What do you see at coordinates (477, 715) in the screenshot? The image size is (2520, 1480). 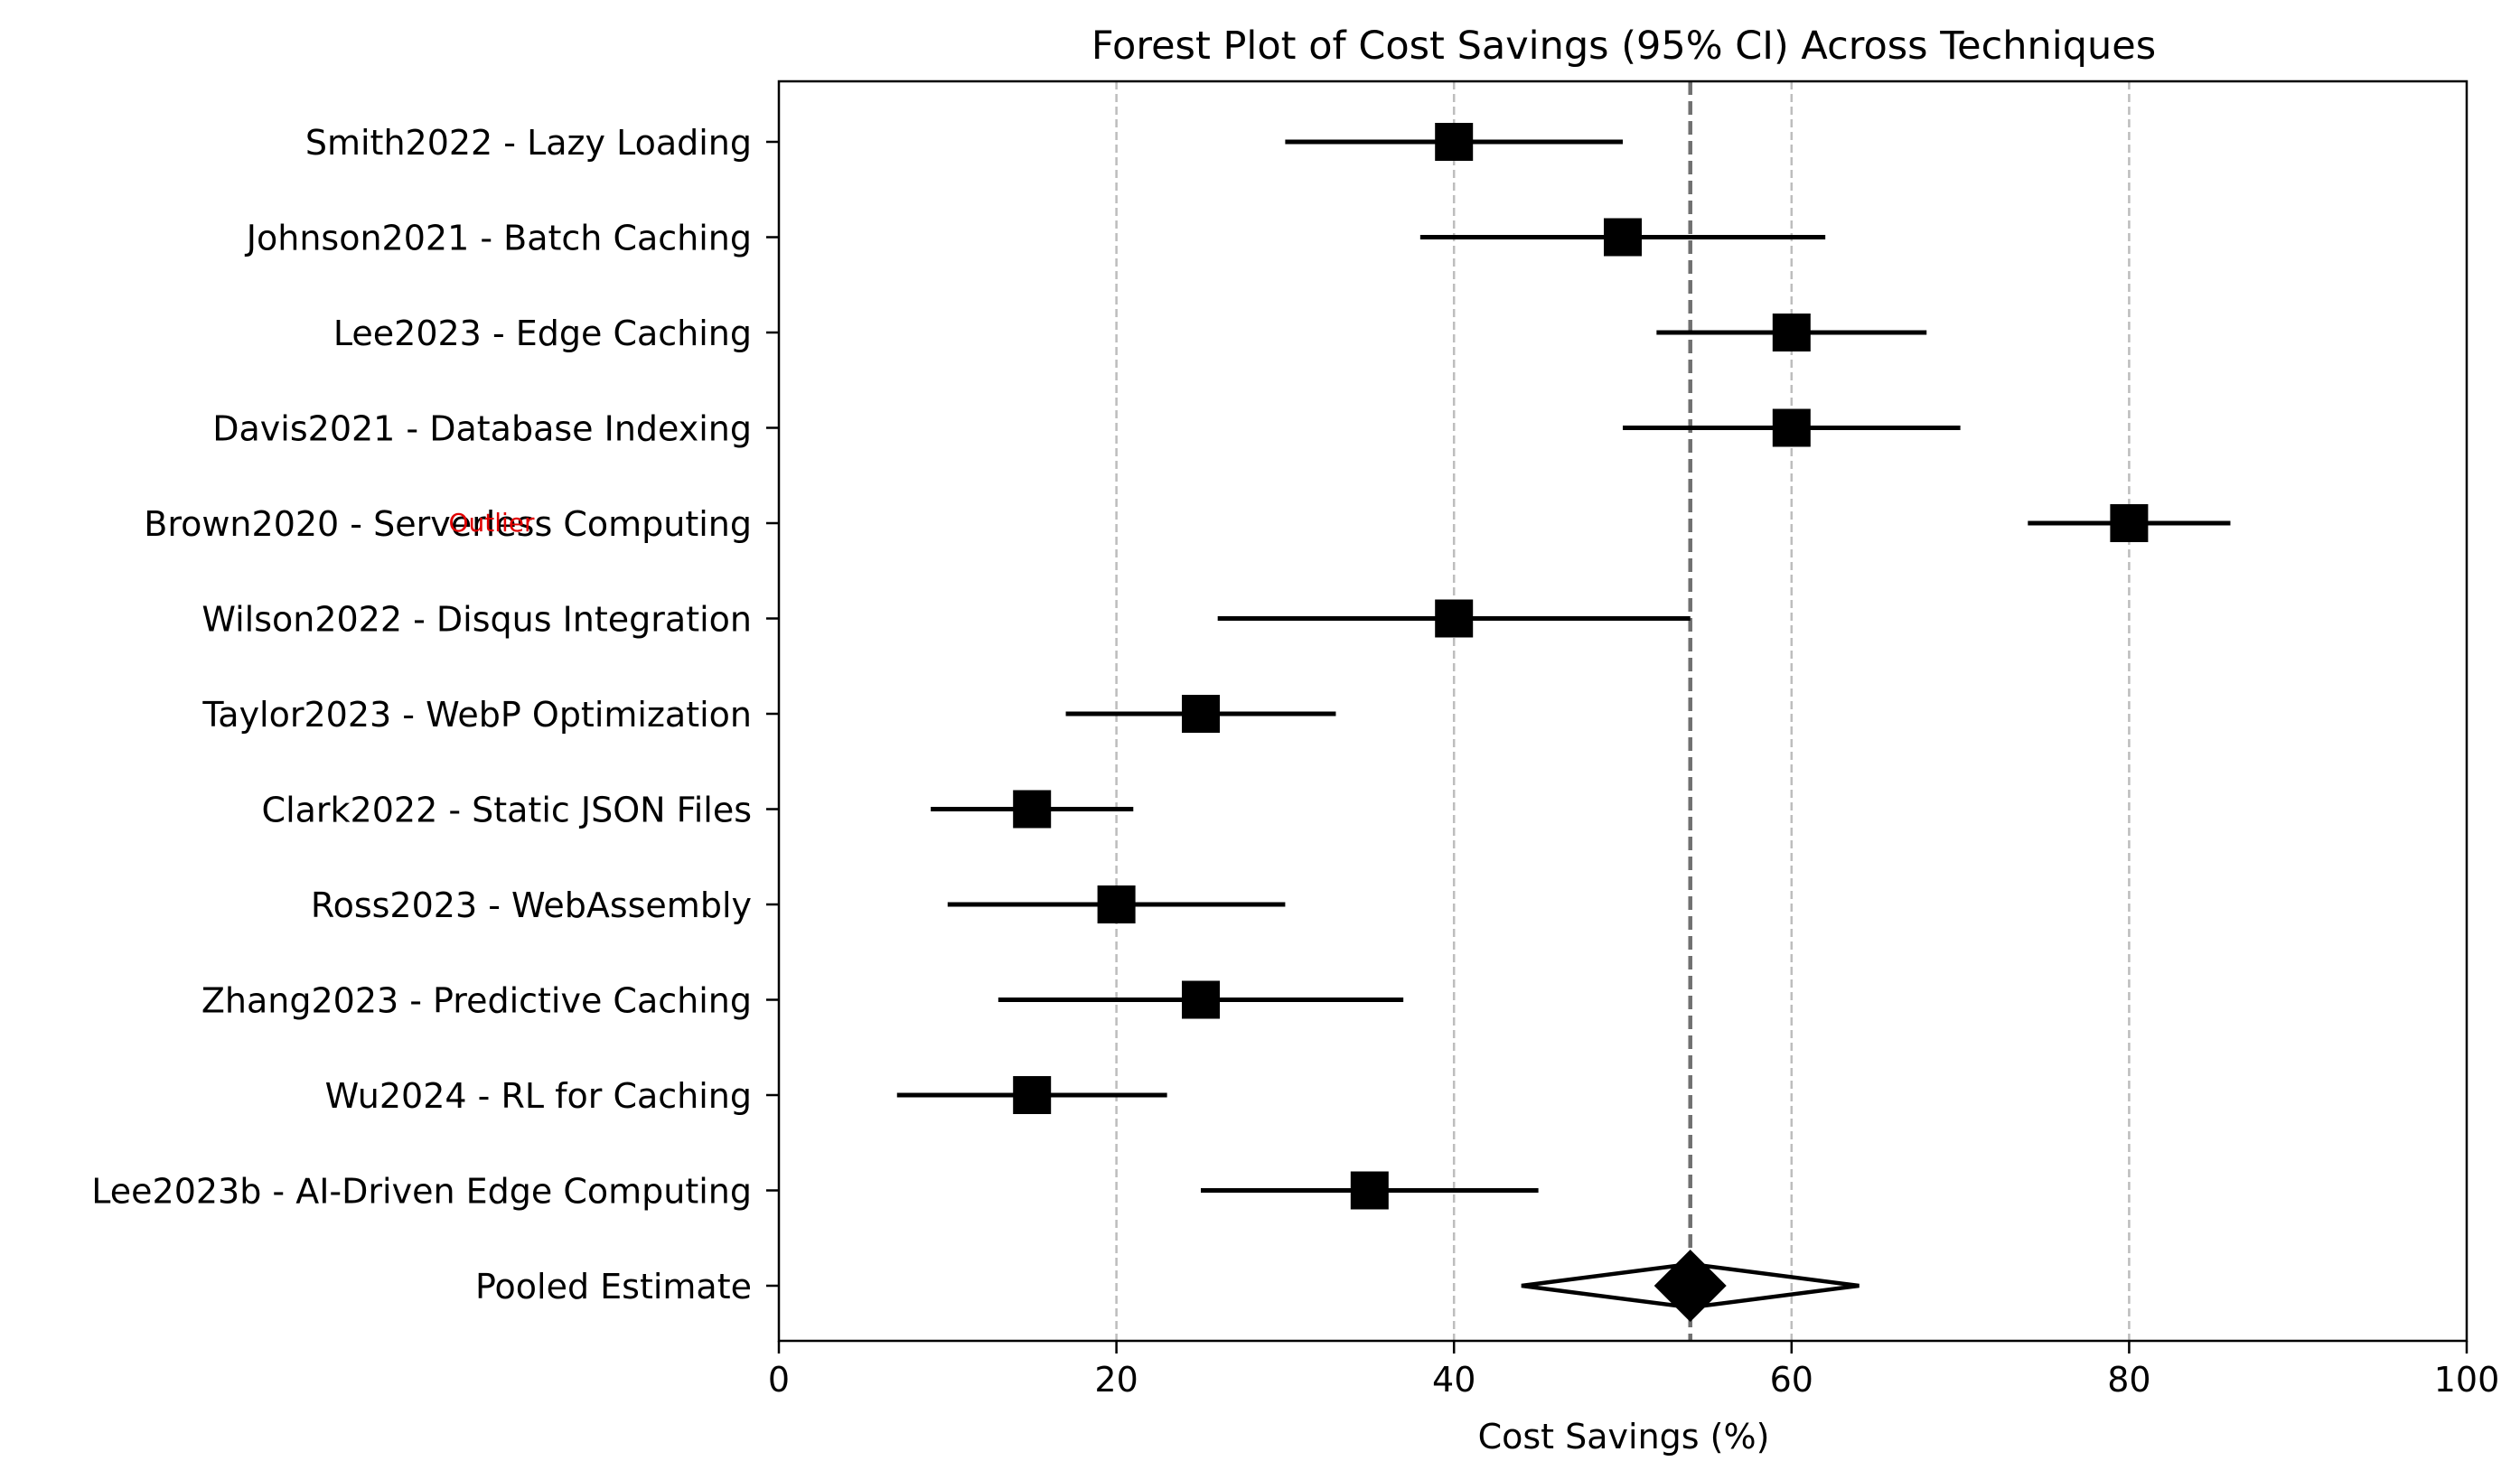 I see `y-tick-label-7: Taylor2023 - WebP Optimization` at bounding box center [477, 715].